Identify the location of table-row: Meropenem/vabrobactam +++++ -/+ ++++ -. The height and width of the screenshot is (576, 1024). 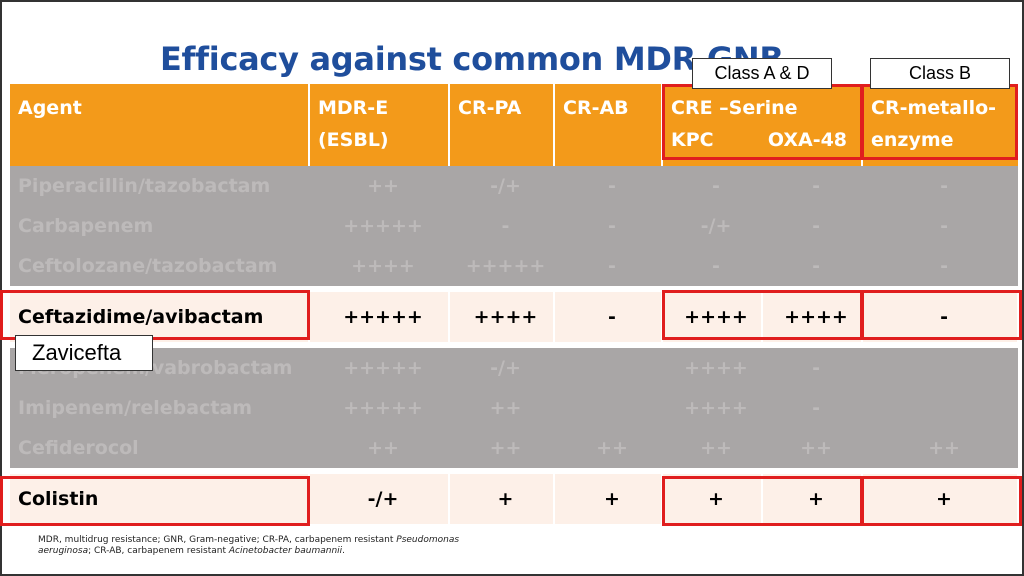
(514, 368).